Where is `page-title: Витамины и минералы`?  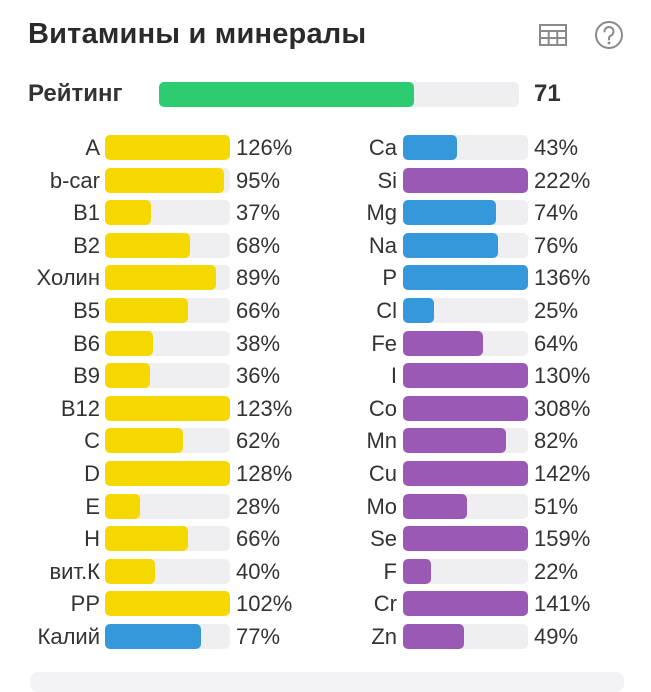 page-title: Витамины и минералы is located at coordinates (197, 34).